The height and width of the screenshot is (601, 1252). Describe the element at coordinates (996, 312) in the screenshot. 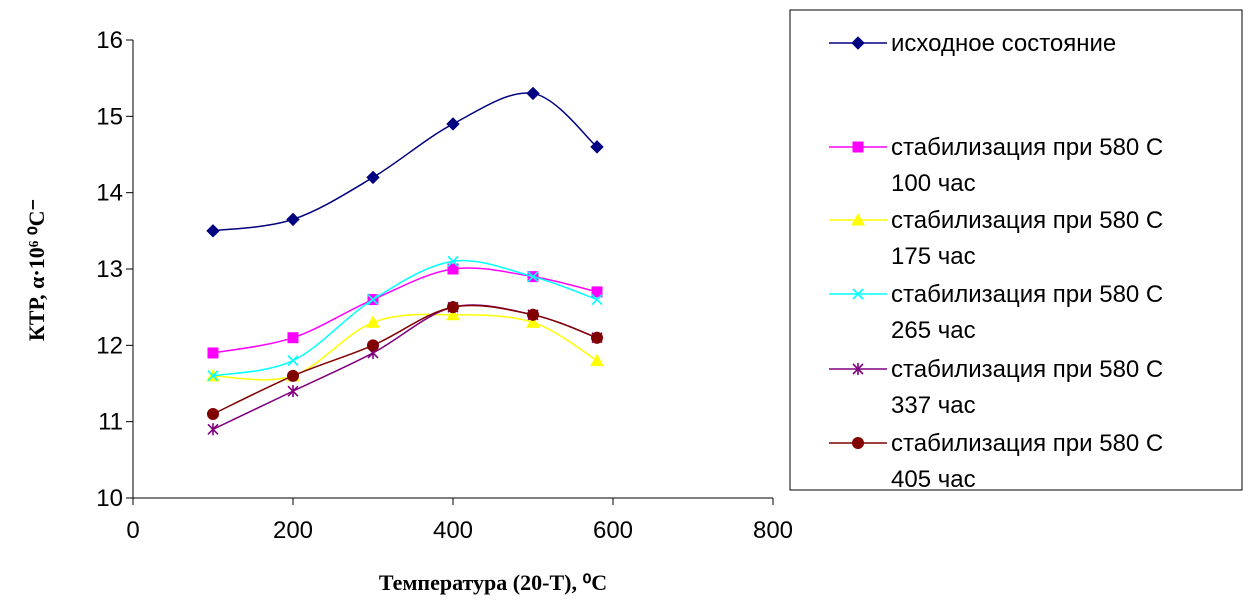

I see `legend-entry-4: стабилизация при 580 С 265 час` at that location.